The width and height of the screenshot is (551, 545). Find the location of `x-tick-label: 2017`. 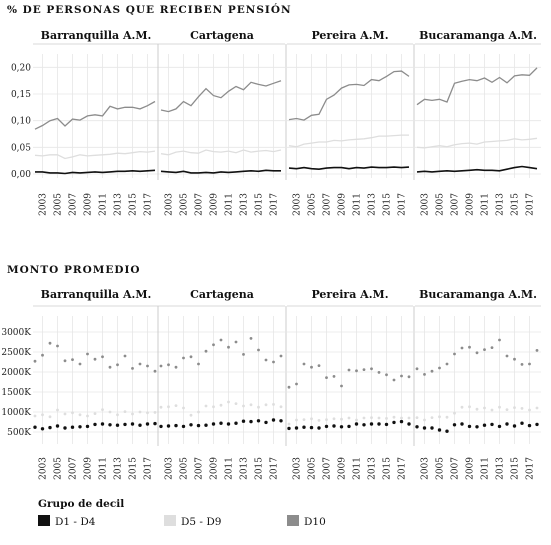

x-tick-label: 2017 is located at coordinates (149, 468).